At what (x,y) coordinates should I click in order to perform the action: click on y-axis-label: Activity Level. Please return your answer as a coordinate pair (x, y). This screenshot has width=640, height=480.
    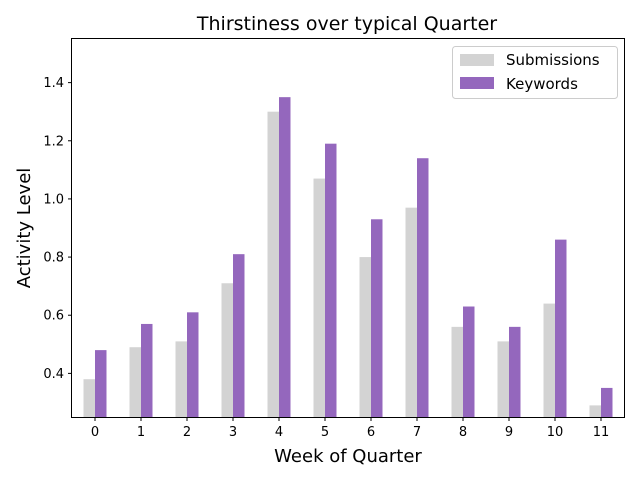
    Looking at the image, I should click on (24, 228).